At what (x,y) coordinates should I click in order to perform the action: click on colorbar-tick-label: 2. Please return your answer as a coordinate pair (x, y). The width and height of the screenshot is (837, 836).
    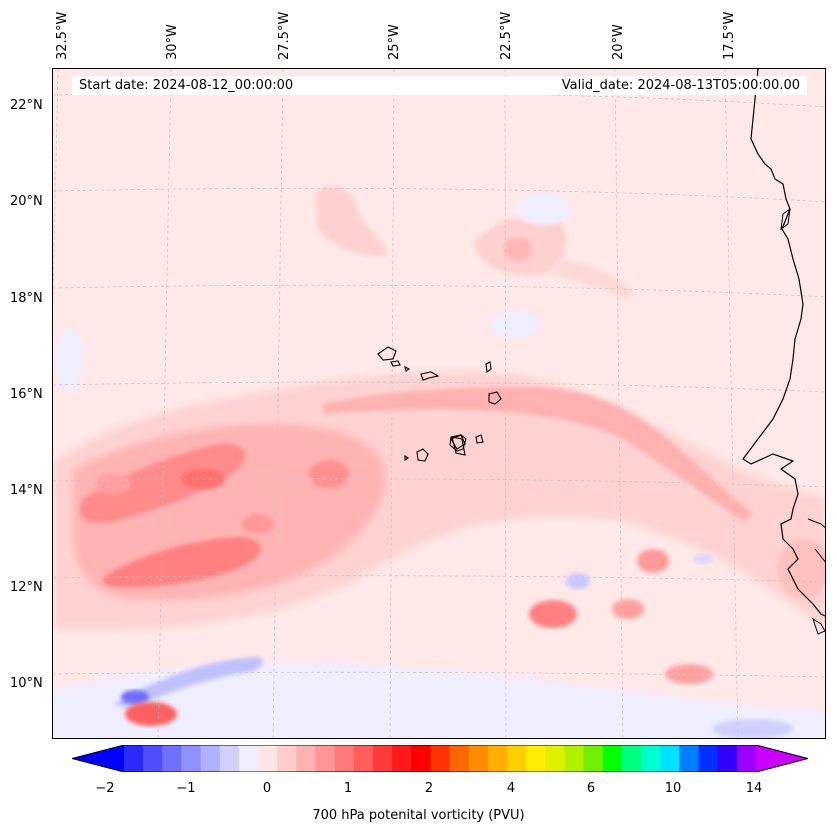
    Looking at the image, I should click on (429, 788).